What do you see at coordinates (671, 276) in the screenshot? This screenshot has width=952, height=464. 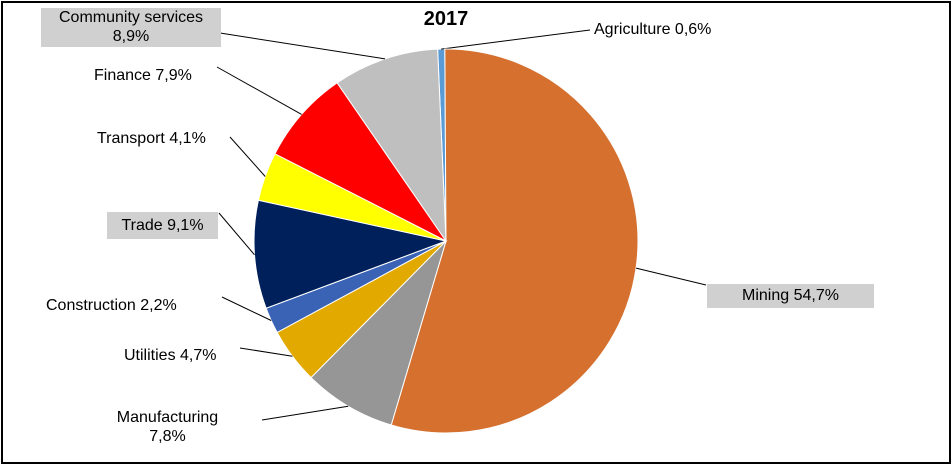 I see `leader-line-mining` at bounding box center [671, 276].